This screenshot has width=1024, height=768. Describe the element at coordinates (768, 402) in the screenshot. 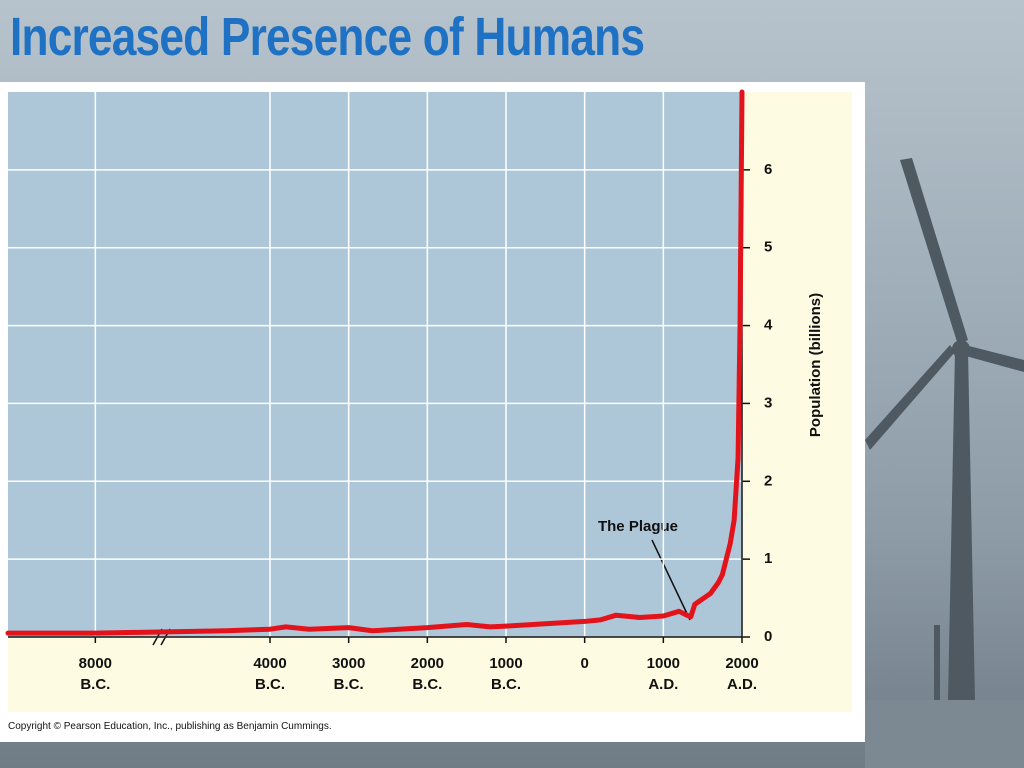

I see `y-tick-label: 3` at that location.